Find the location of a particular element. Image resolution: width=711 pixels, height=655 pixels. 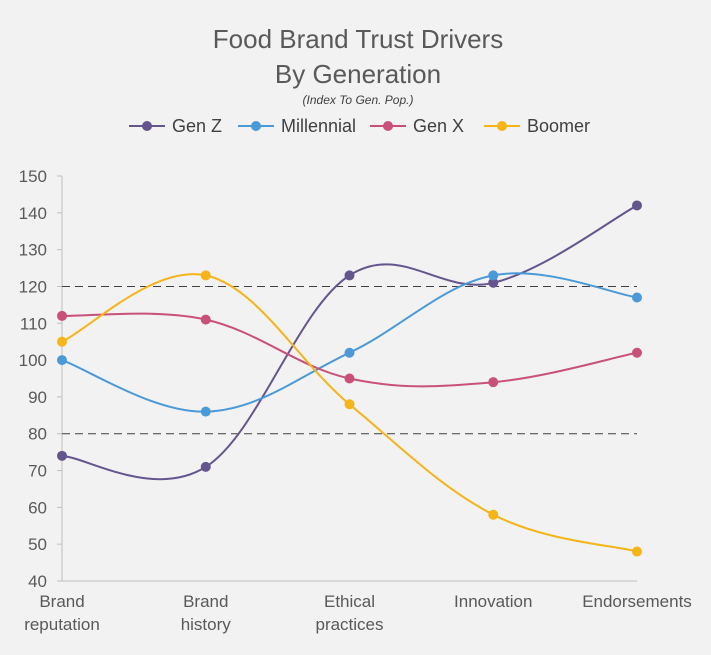

x-category-label: Innovation is located at coordinates (493, 601).